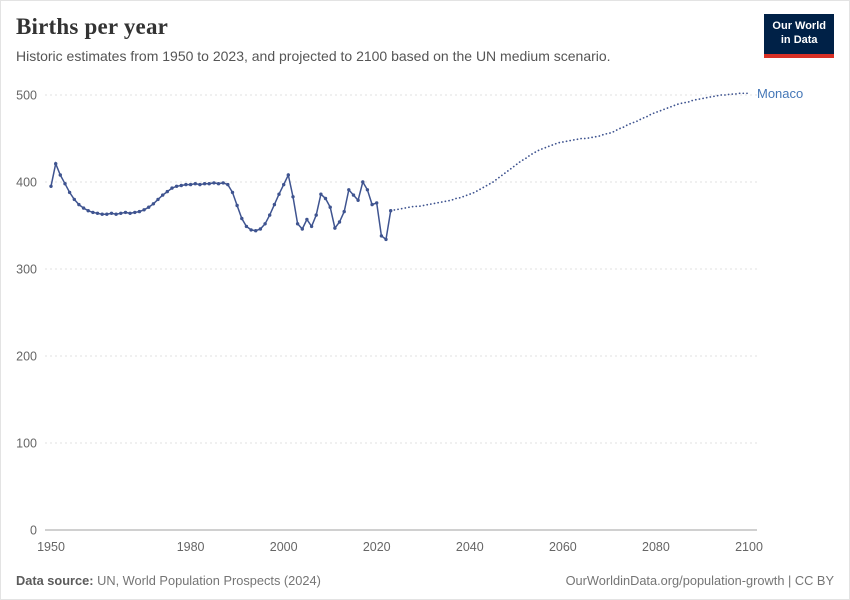 Image resolution: width=850 pixels, height=600 pixels. What do you see at coordinates (191, 547) in the screenshot?
I see `x-tick-label: 1980` at bounding box center [191, 547].